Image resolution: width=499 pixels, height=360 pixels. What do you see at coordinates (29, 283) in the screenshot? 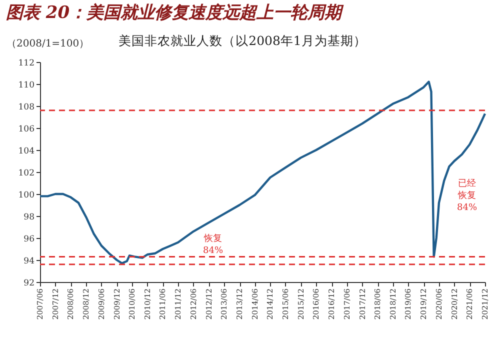
I see `y-tick-label: 92` at bounding box center [29, 283].